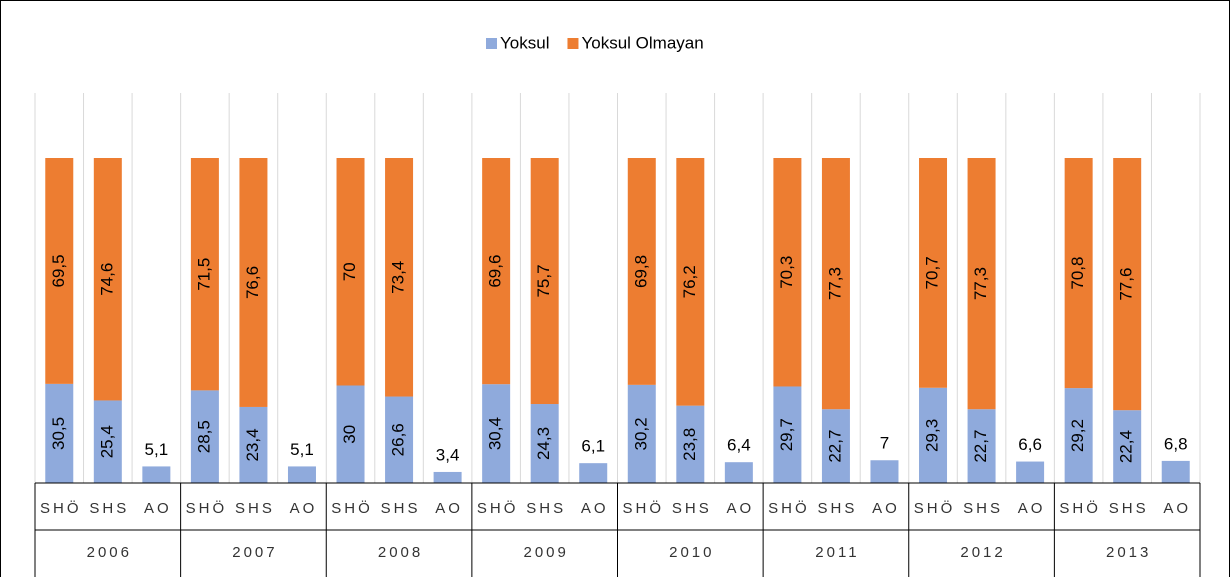  I want to click on group-label: 2009, so click(546, 552).